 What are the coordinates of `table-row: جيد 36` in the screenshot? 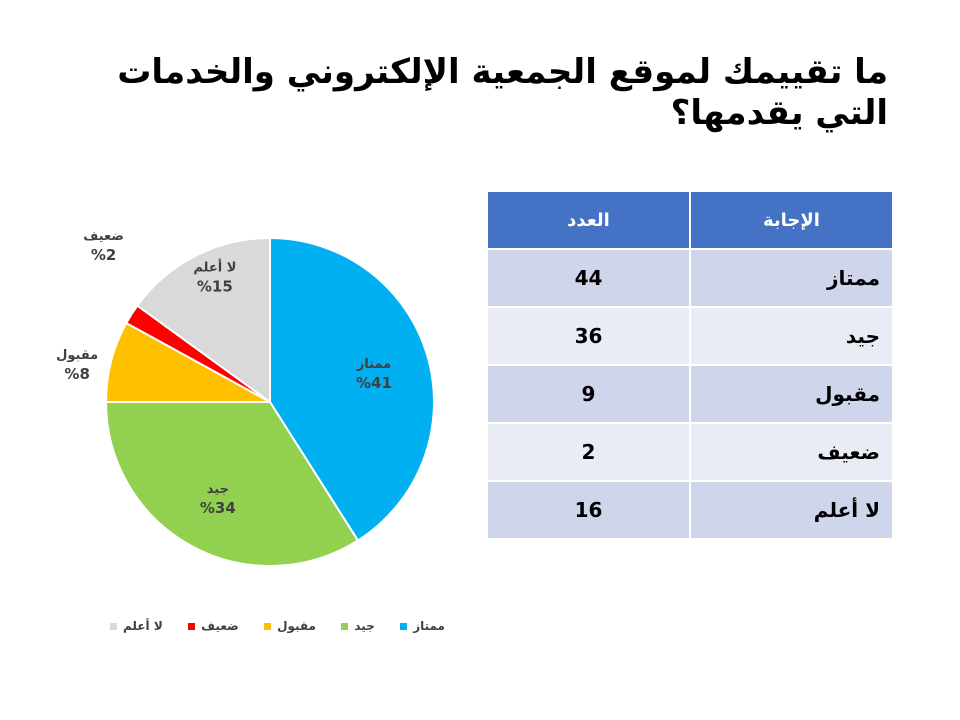 It's located at (690, 335).